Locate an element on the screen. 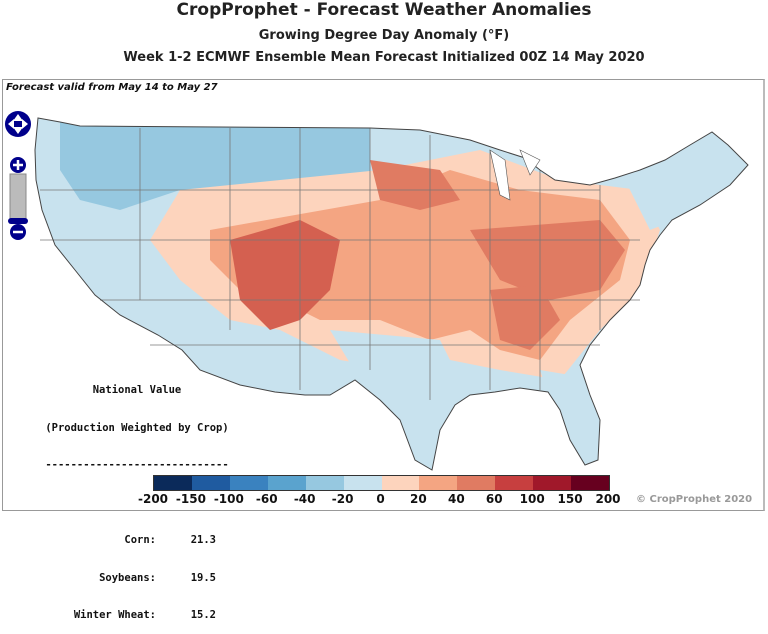 The image size is (768, 634). pan-up-icon is located at coordinates (18, 117).